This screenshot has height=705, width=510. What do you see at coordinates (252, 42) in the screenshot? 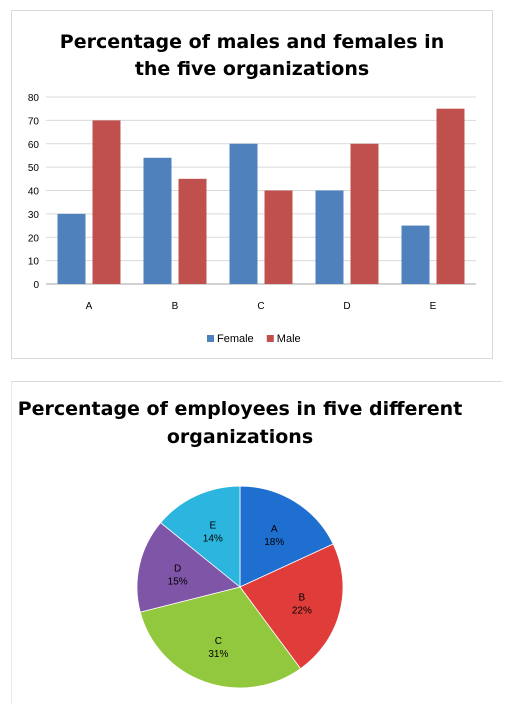
I see `bar-chart-title-line-1: Percentage of males and females in` at bounding box center [252, 42].